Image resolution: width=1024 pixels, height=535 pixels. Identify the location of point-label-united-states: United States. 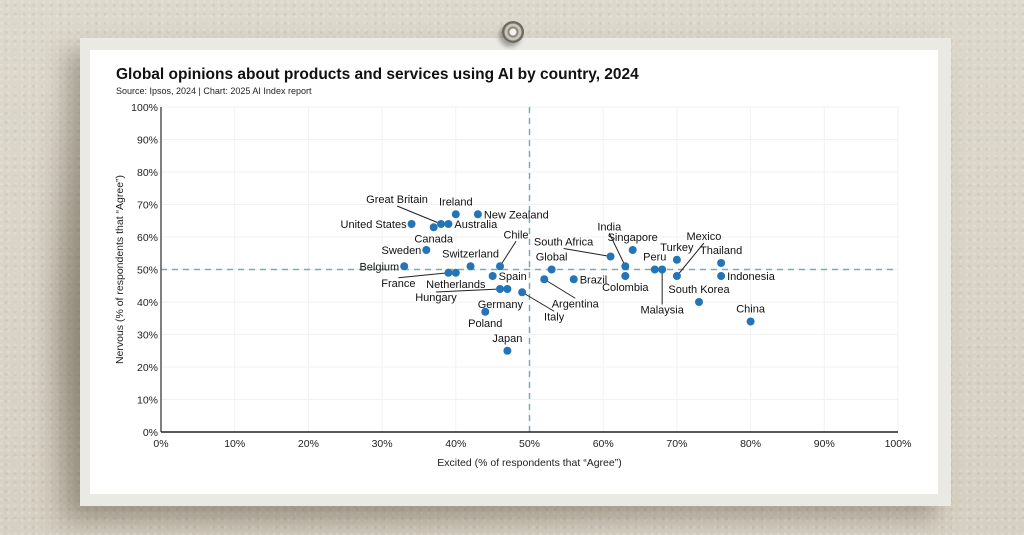
(374, 225).